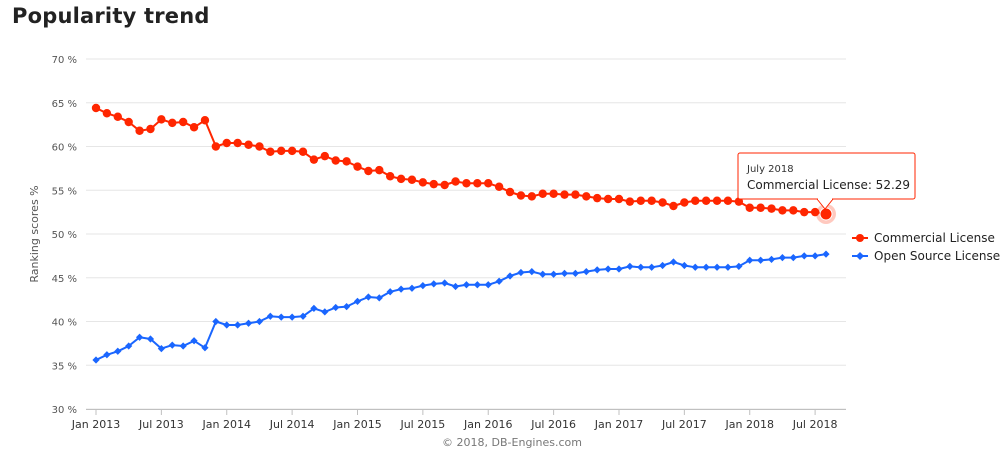 Image resolution: width=1007 pixels, height=459 pixels. Describe the element at coordinates (923, 238) in the screenshot. I see `legend-item: Commercial License` at that location.